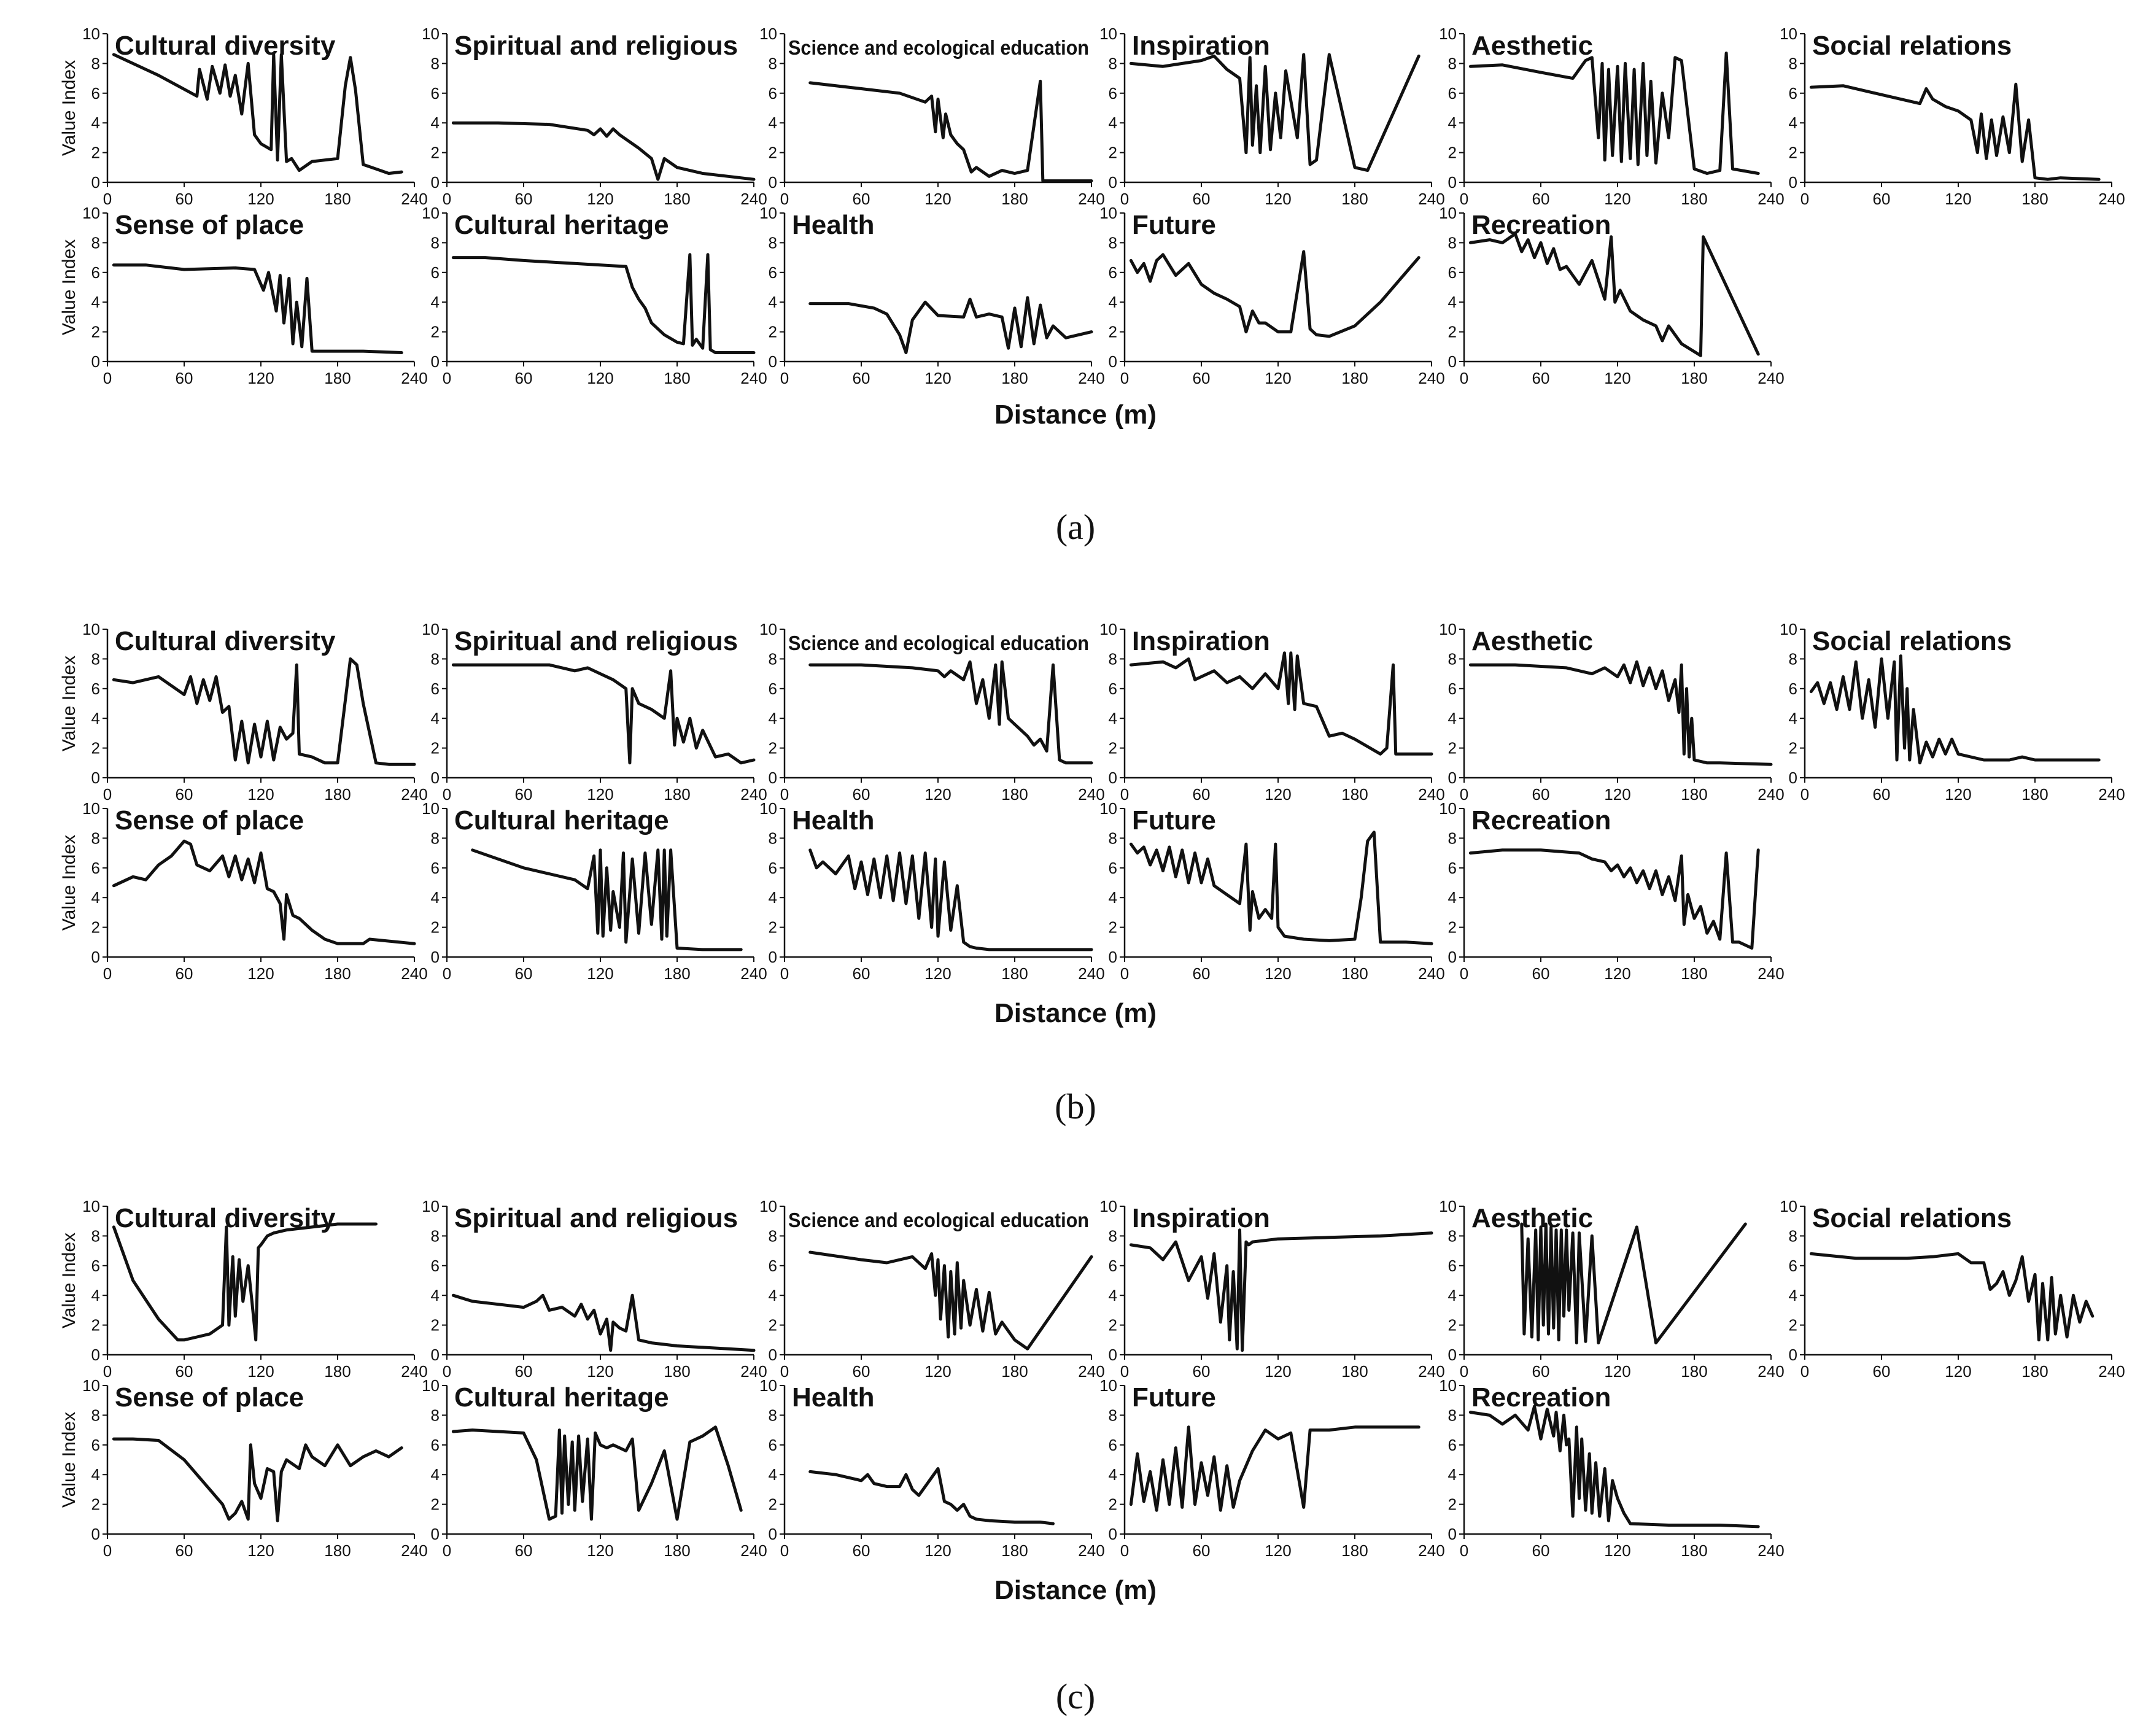 The height and width of the screenshot is (1736, 2151). I want to click on subplot-title: Future, so click(1174, 225).